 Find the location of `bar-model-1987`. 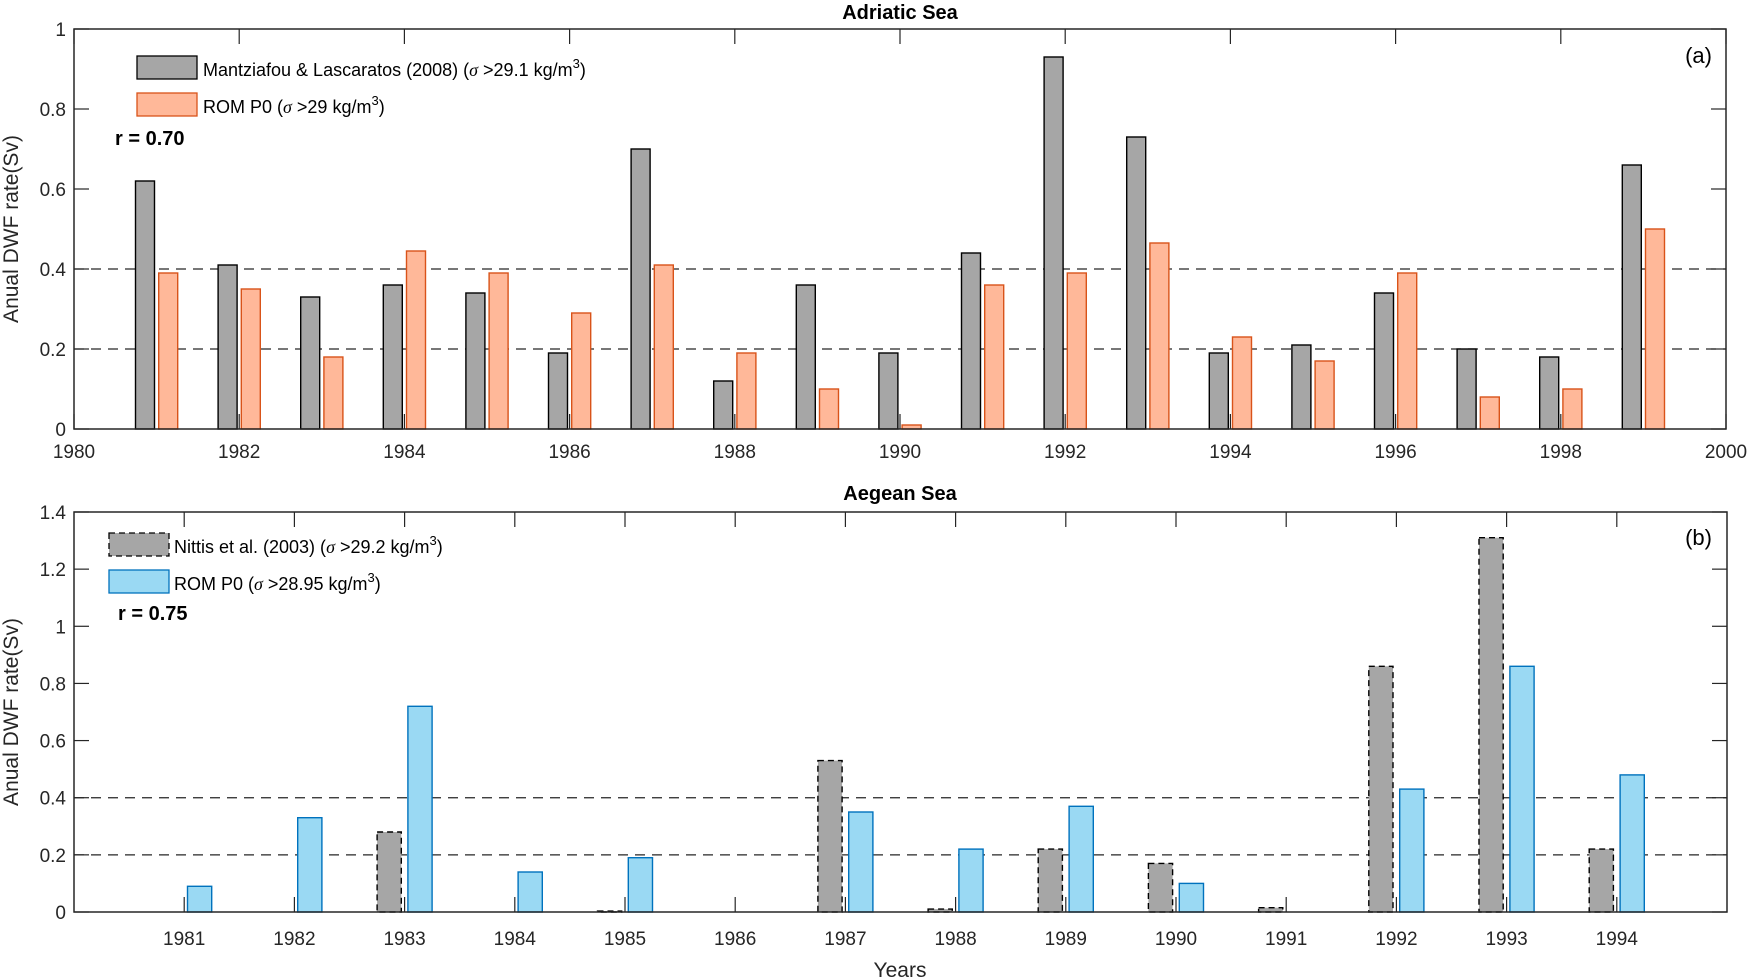

bar-model-1987 is located at coordinates (861, 862).